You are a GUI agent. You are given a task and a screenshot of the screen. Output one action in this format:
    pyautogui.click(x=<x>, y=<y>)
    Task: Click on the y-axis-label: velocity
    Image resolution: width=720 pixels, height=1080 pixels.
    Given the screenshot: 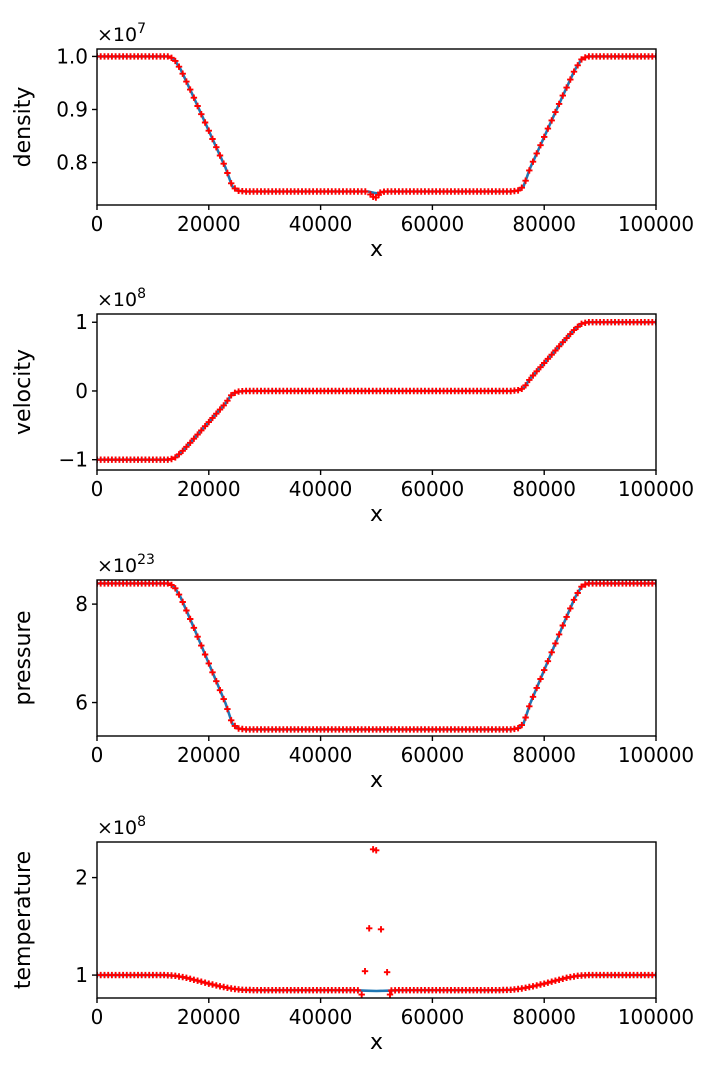 What is the action you would take?
    pyautogui.click(x=23, y=392)
    